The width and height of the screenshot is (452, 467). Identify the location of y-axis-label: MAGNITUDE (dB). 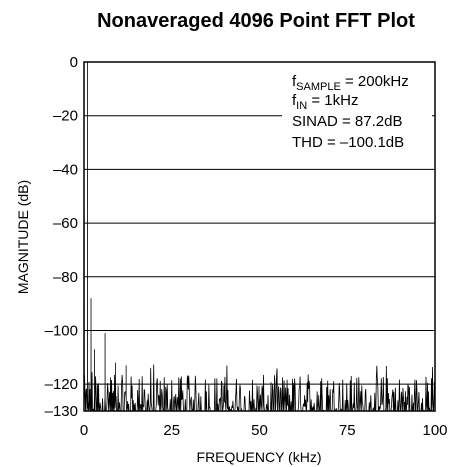
(23, 237).